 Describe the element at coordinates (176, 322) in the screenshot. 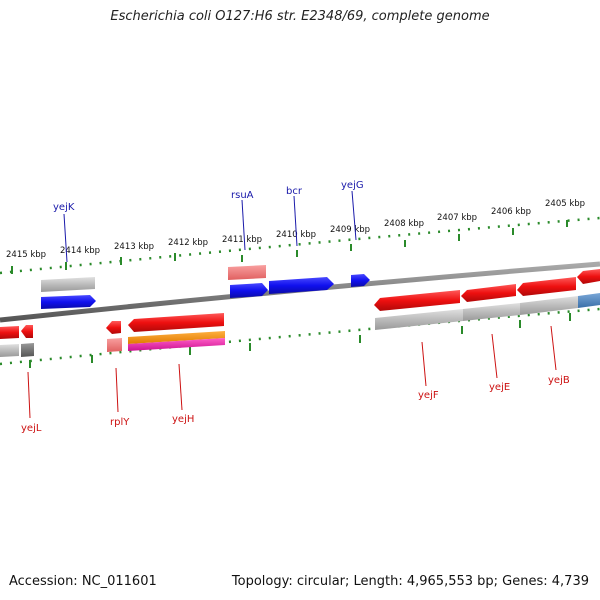

I see `gene-arrow-yejH` at that location.